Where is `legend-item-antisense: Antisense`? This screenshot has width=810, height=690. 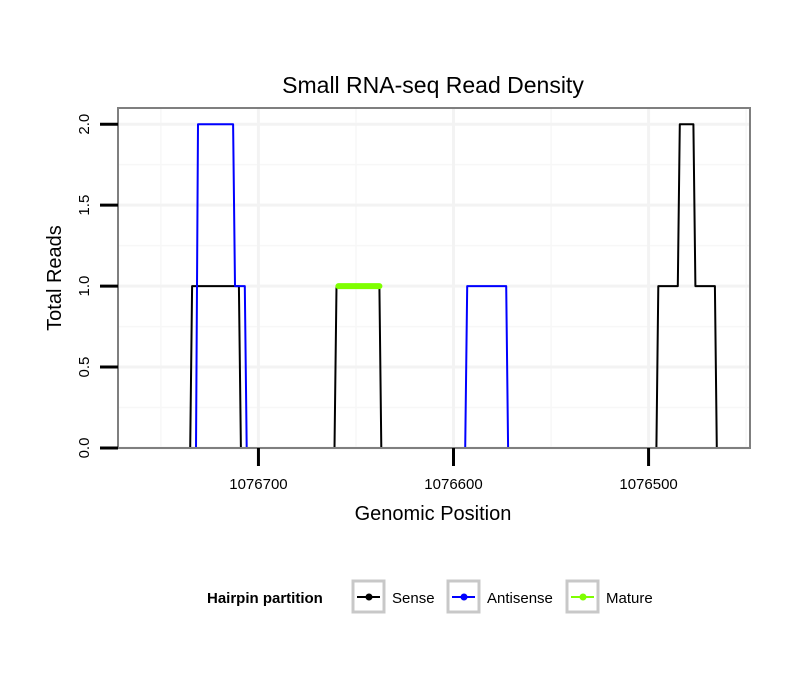 legend-item-antisense: Antisense is located at coordinates (499, 596).